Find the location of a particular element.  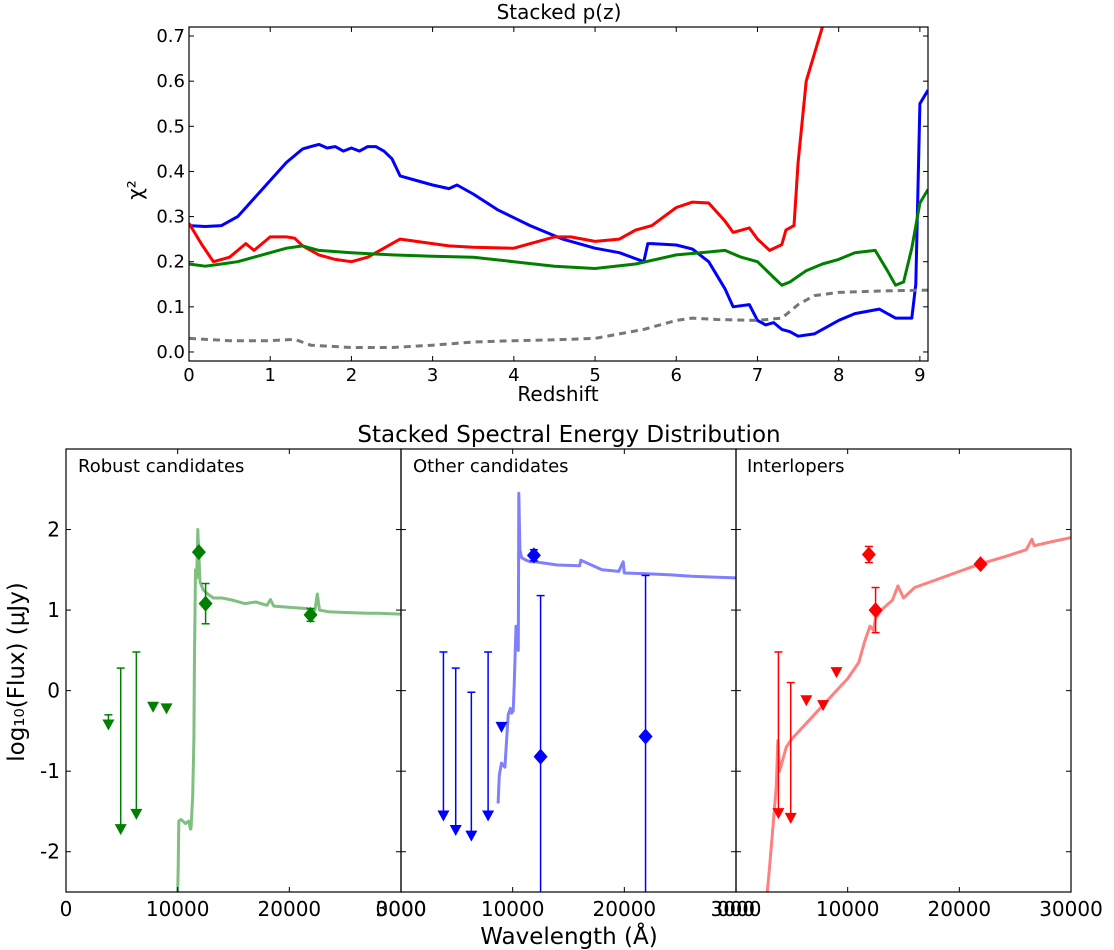

pz-series-red is located at coordinates (506, 145).